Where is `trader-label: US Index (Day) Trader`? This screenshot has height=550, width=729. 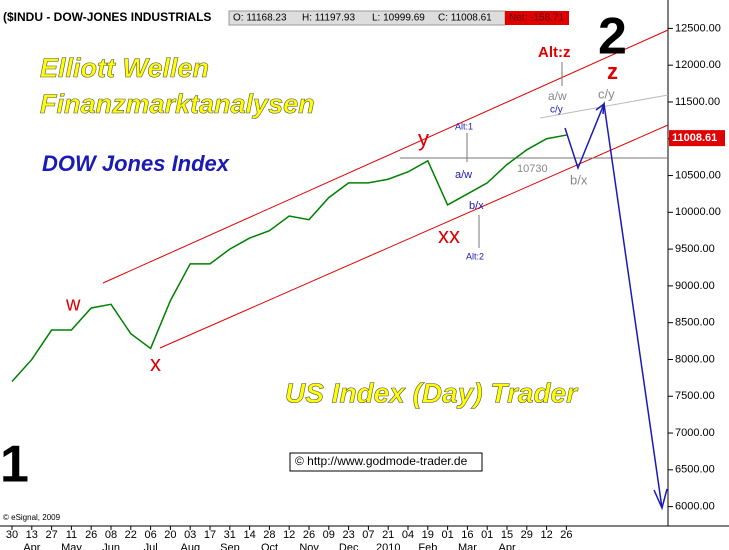
trader-label: US Index (Day) Trader is located at coordinates (432, 392).